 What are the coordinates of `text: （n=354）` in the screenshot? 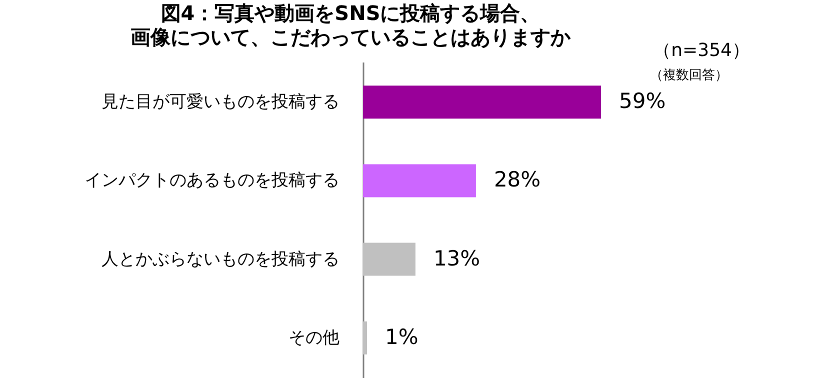 It's located at (701, 50).